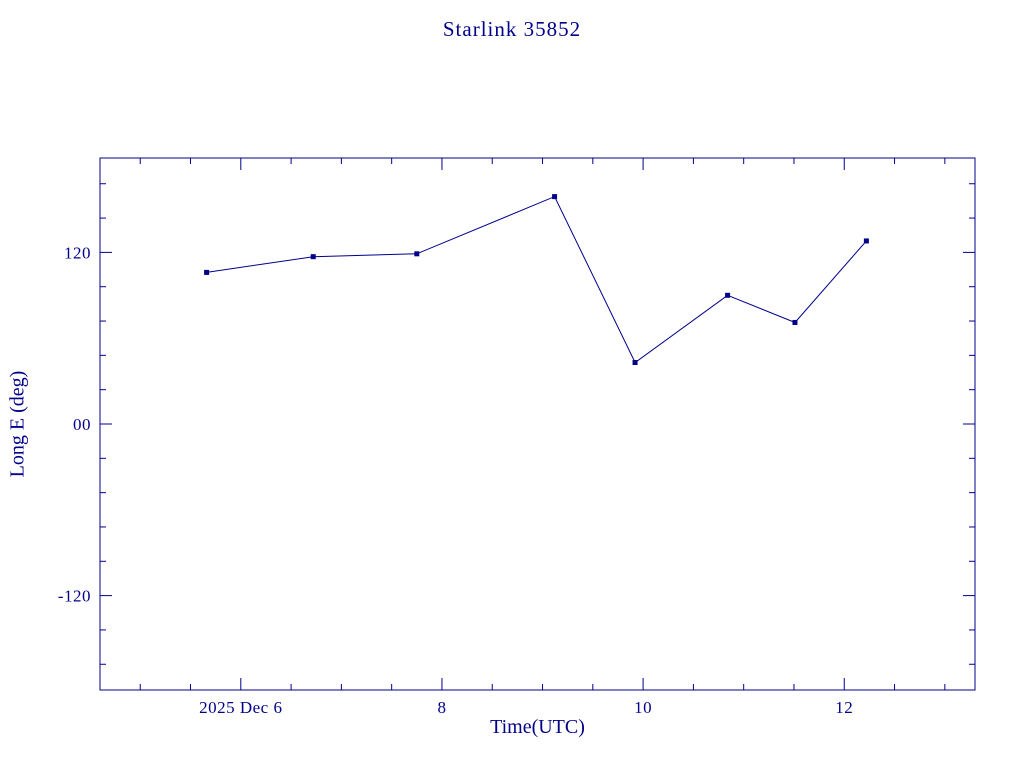  Describe the element at coordinates (17, 424) in the screenshot. I see `y-axis-label-text: Long E (deg)` at that location.